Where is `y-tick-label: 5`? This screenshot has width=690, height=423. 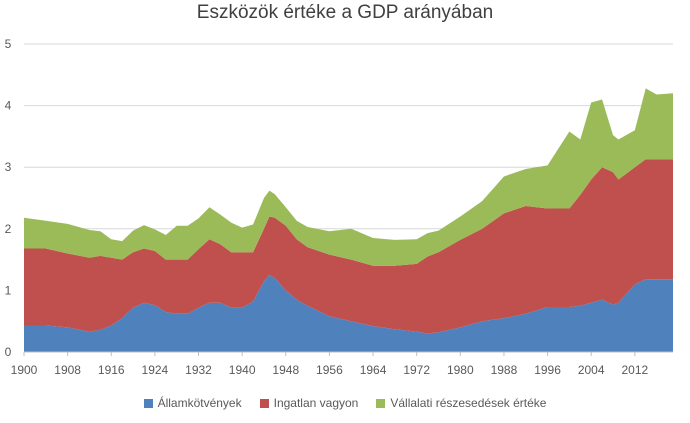 y-tick-label: 5 is located at coordinates (8, 44).